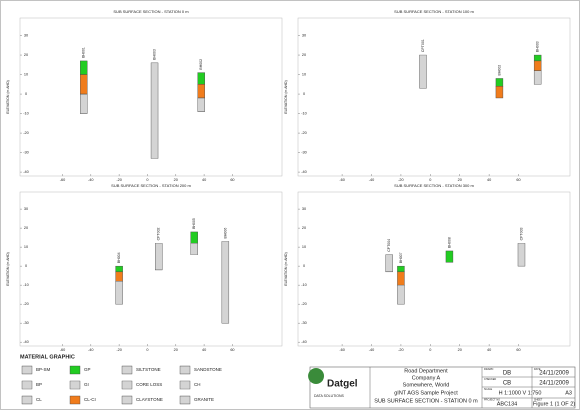 Image resolution: width=580 pixels, height=415 pixels. Describe the element at coordinates (434, 185) in the screenshot. I see `panel-title: SUB SURFACE SECTION - STATION 300 m` at that location.